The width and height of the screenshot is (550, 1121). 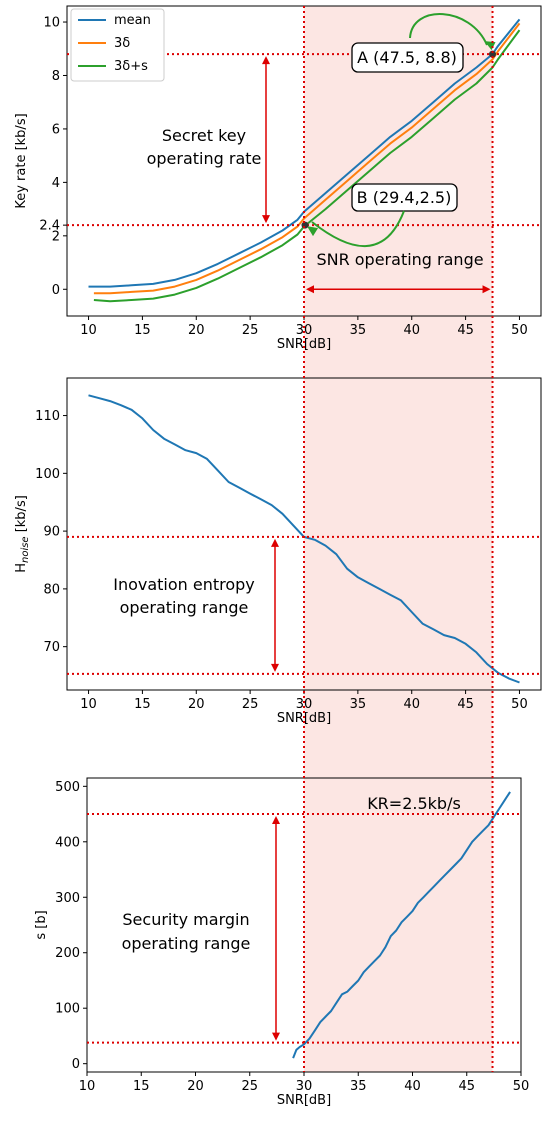 What do you see at coordinates (56, 183) in the screenshot?
I see `y-tick-label-4: 4` at bounding box center [56, 183].